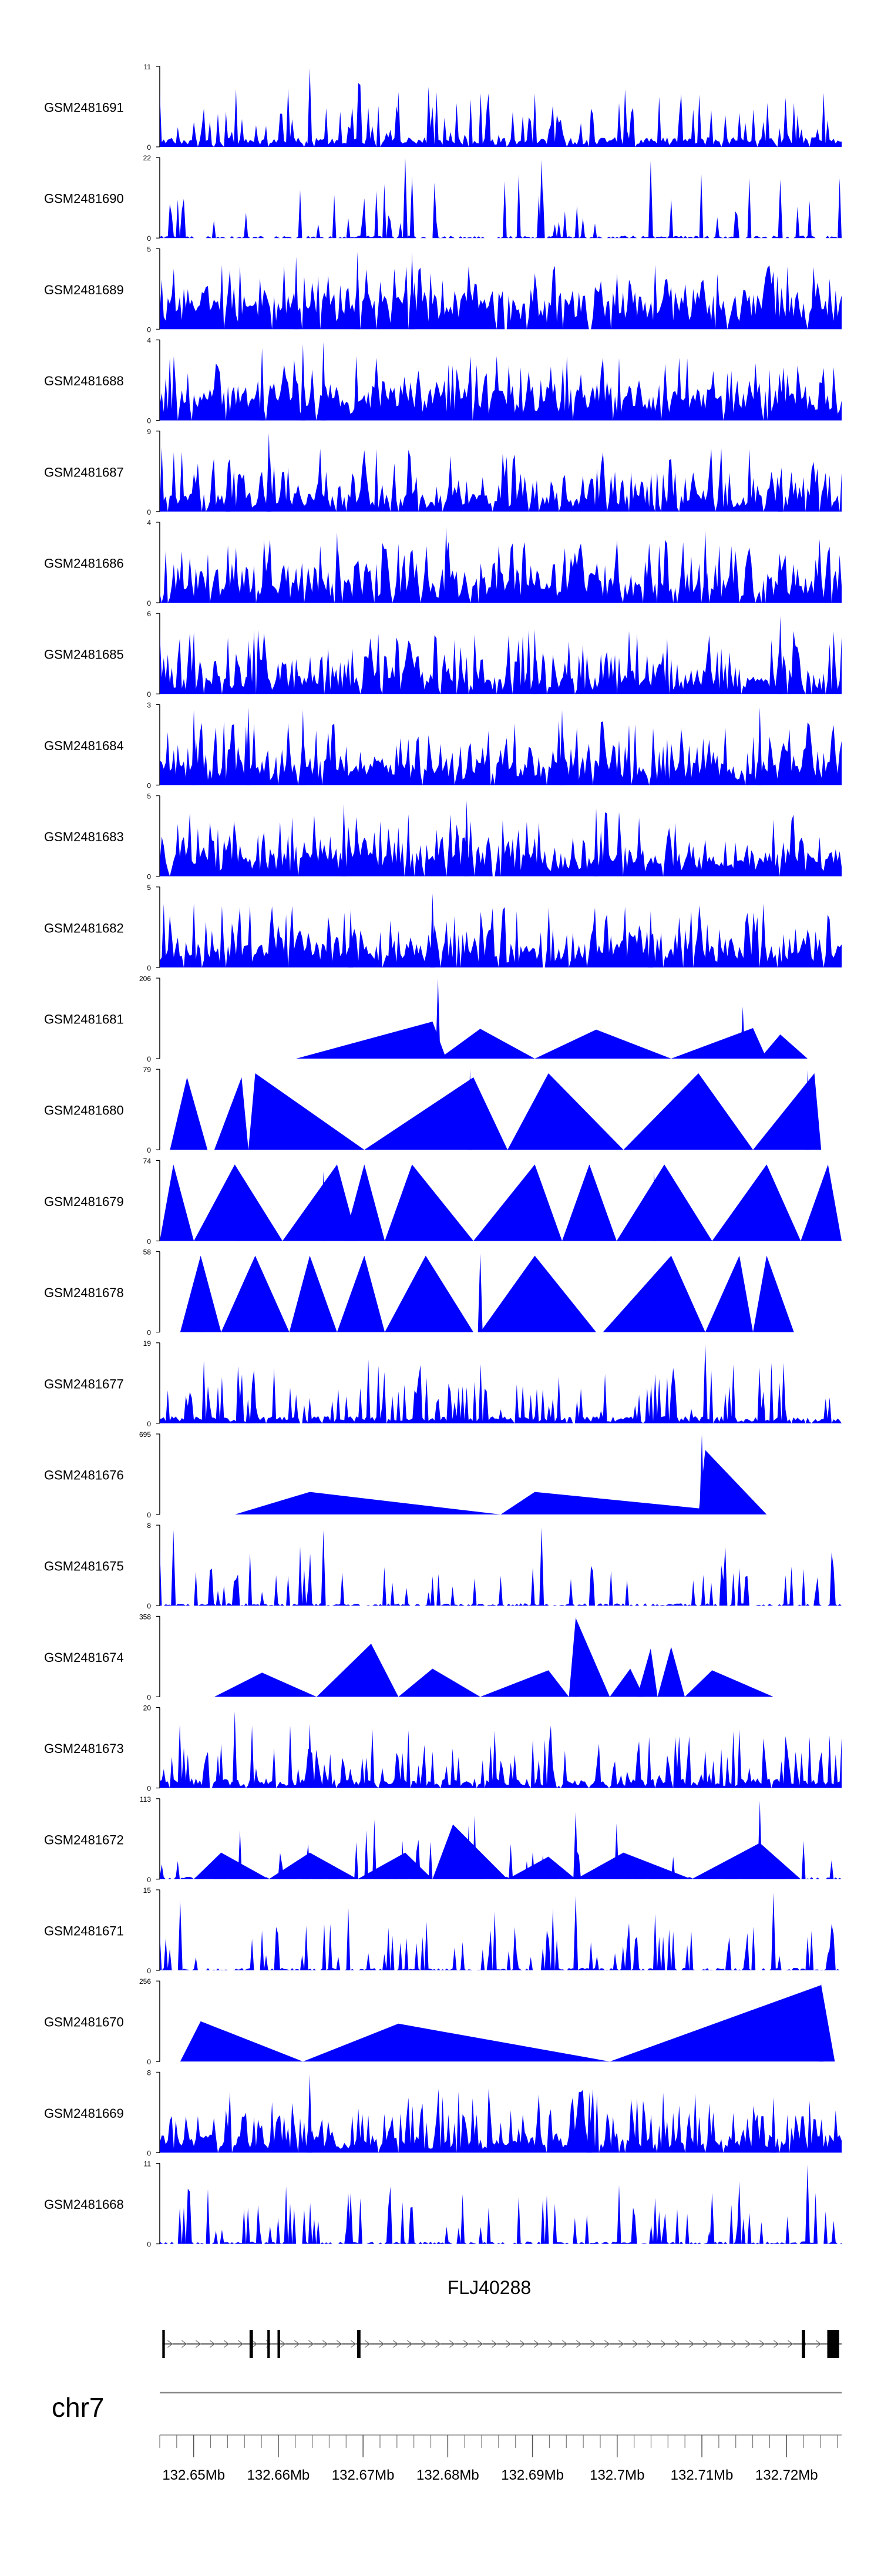 This screenshot has width=881, height=2576. I want to click on track-label: GSM2481676, so click(84, 1475).